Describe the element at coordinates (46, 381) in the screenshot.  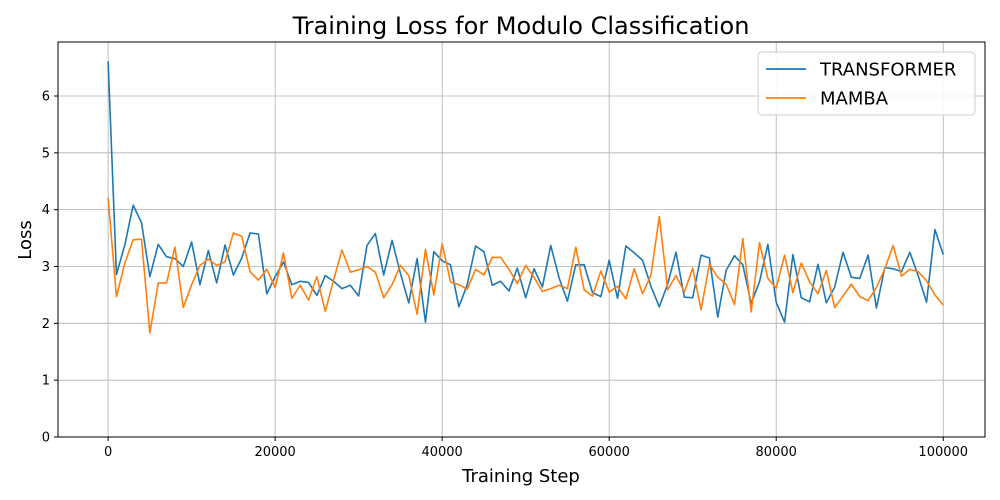
I see `y-tick-label: 1` at that location.